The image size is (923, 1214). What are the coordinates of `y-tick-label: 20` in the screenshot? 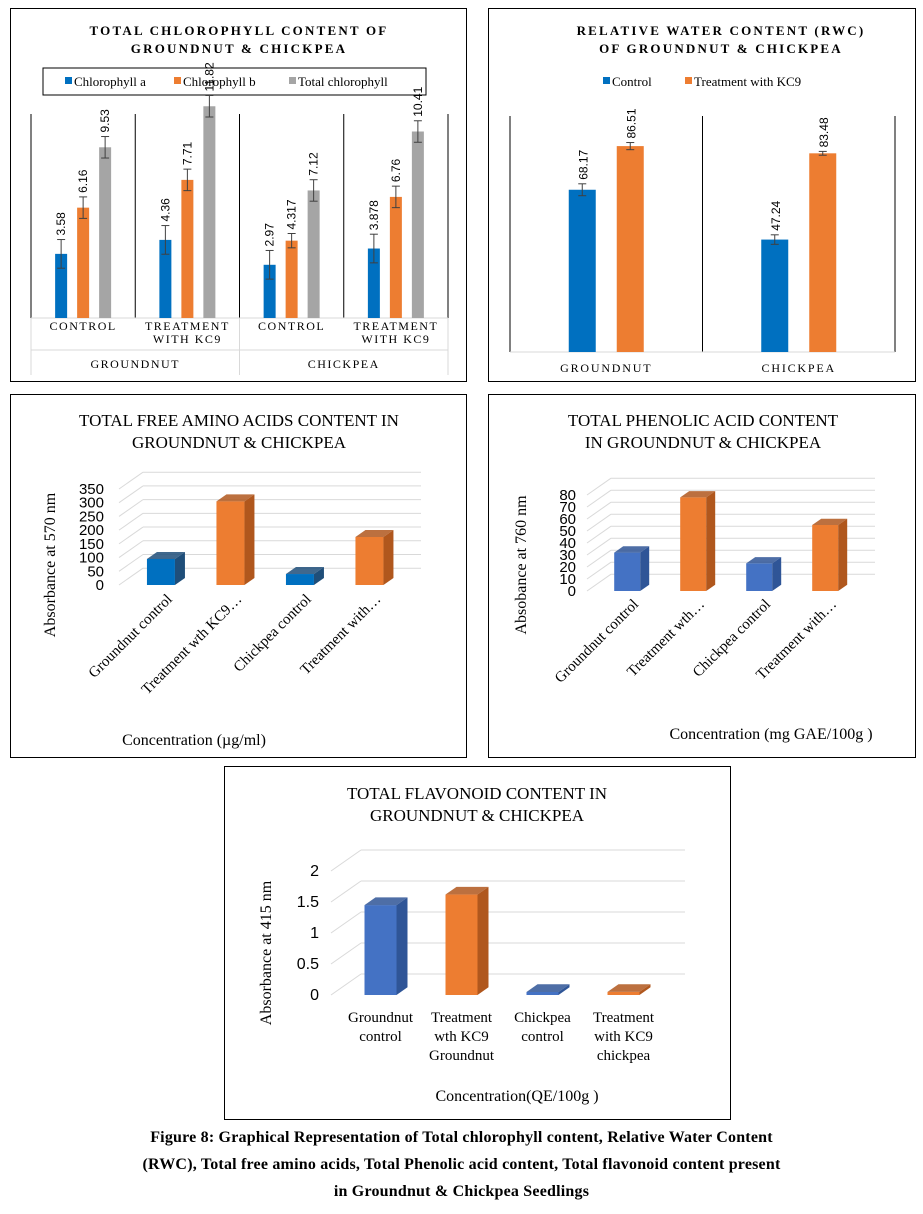 It's located at (567, 567).